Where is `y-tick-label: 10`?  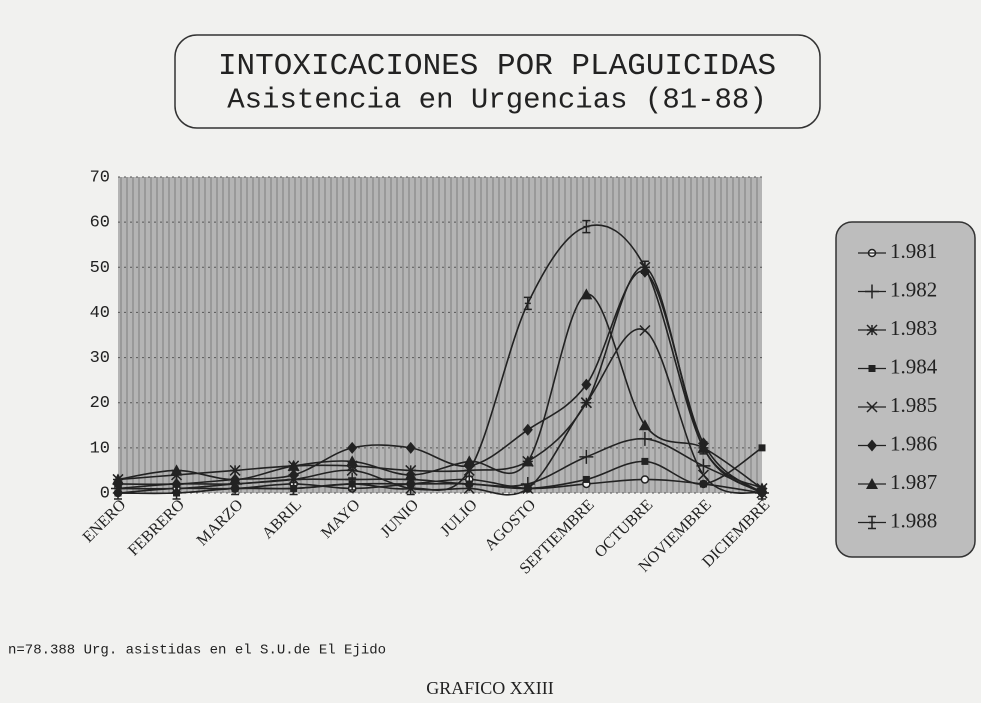
y-tick-label: 10 is located at coordinates (100, 448).